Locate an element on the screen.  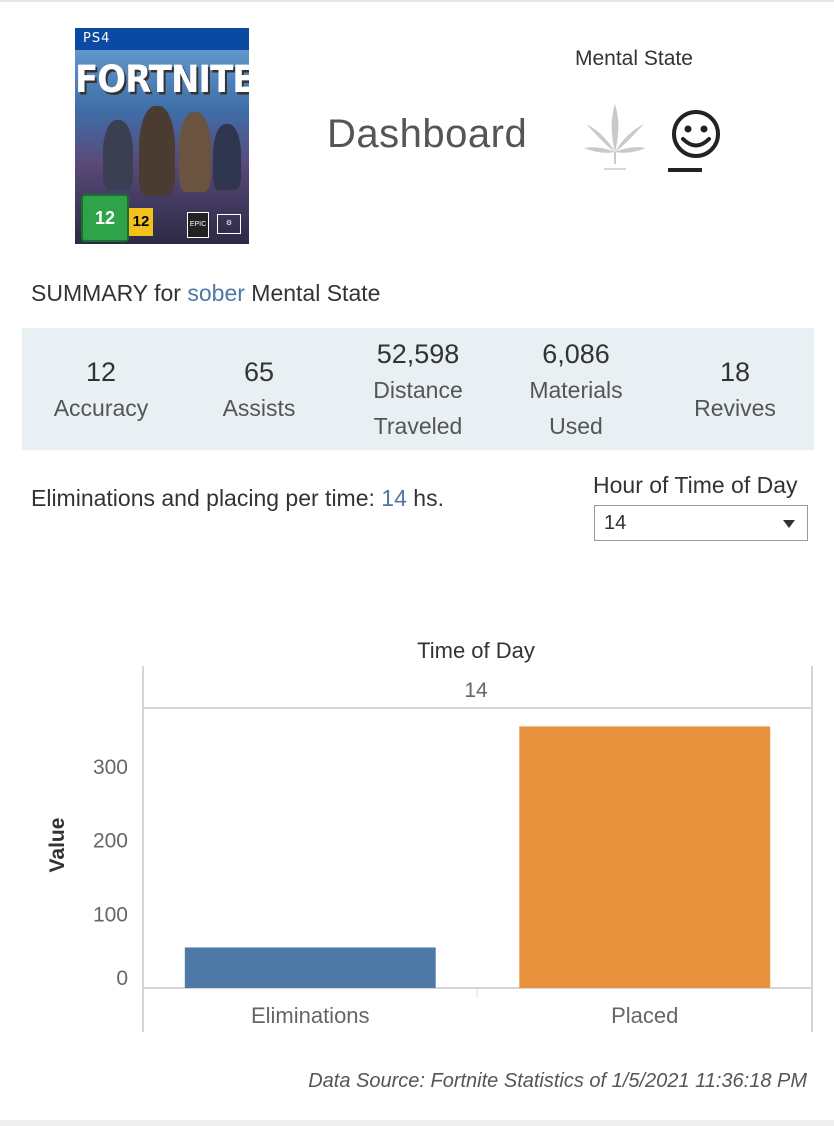
y-axis-label: Value is located at coordinates (57, 845).